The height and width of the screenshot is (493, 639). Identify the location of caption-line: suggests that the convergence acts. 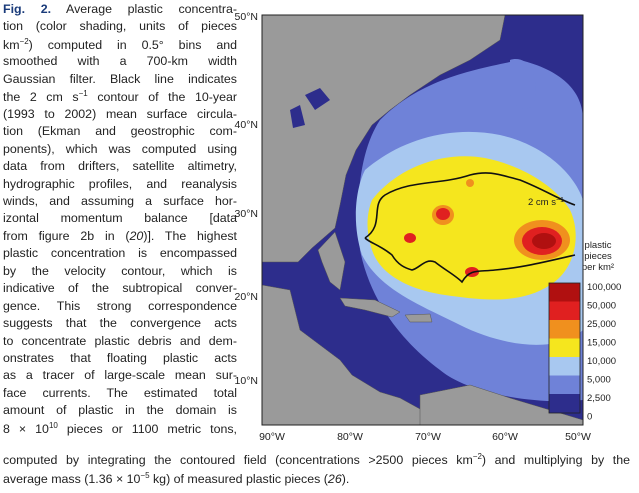
(120, 323).